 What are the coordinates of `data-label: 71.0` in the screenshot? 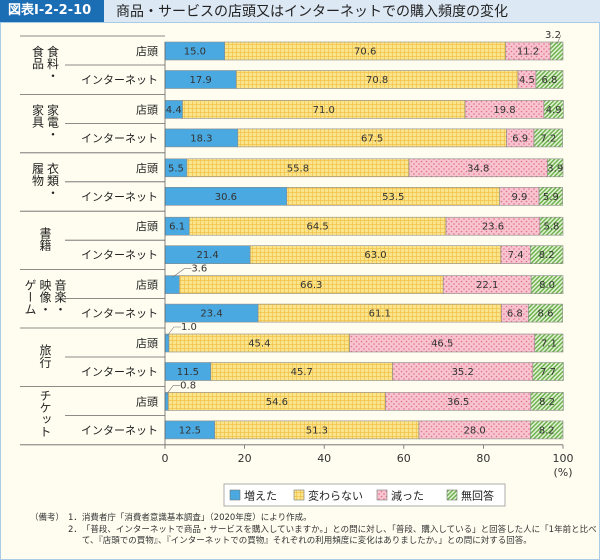 It's located at (324, 110).